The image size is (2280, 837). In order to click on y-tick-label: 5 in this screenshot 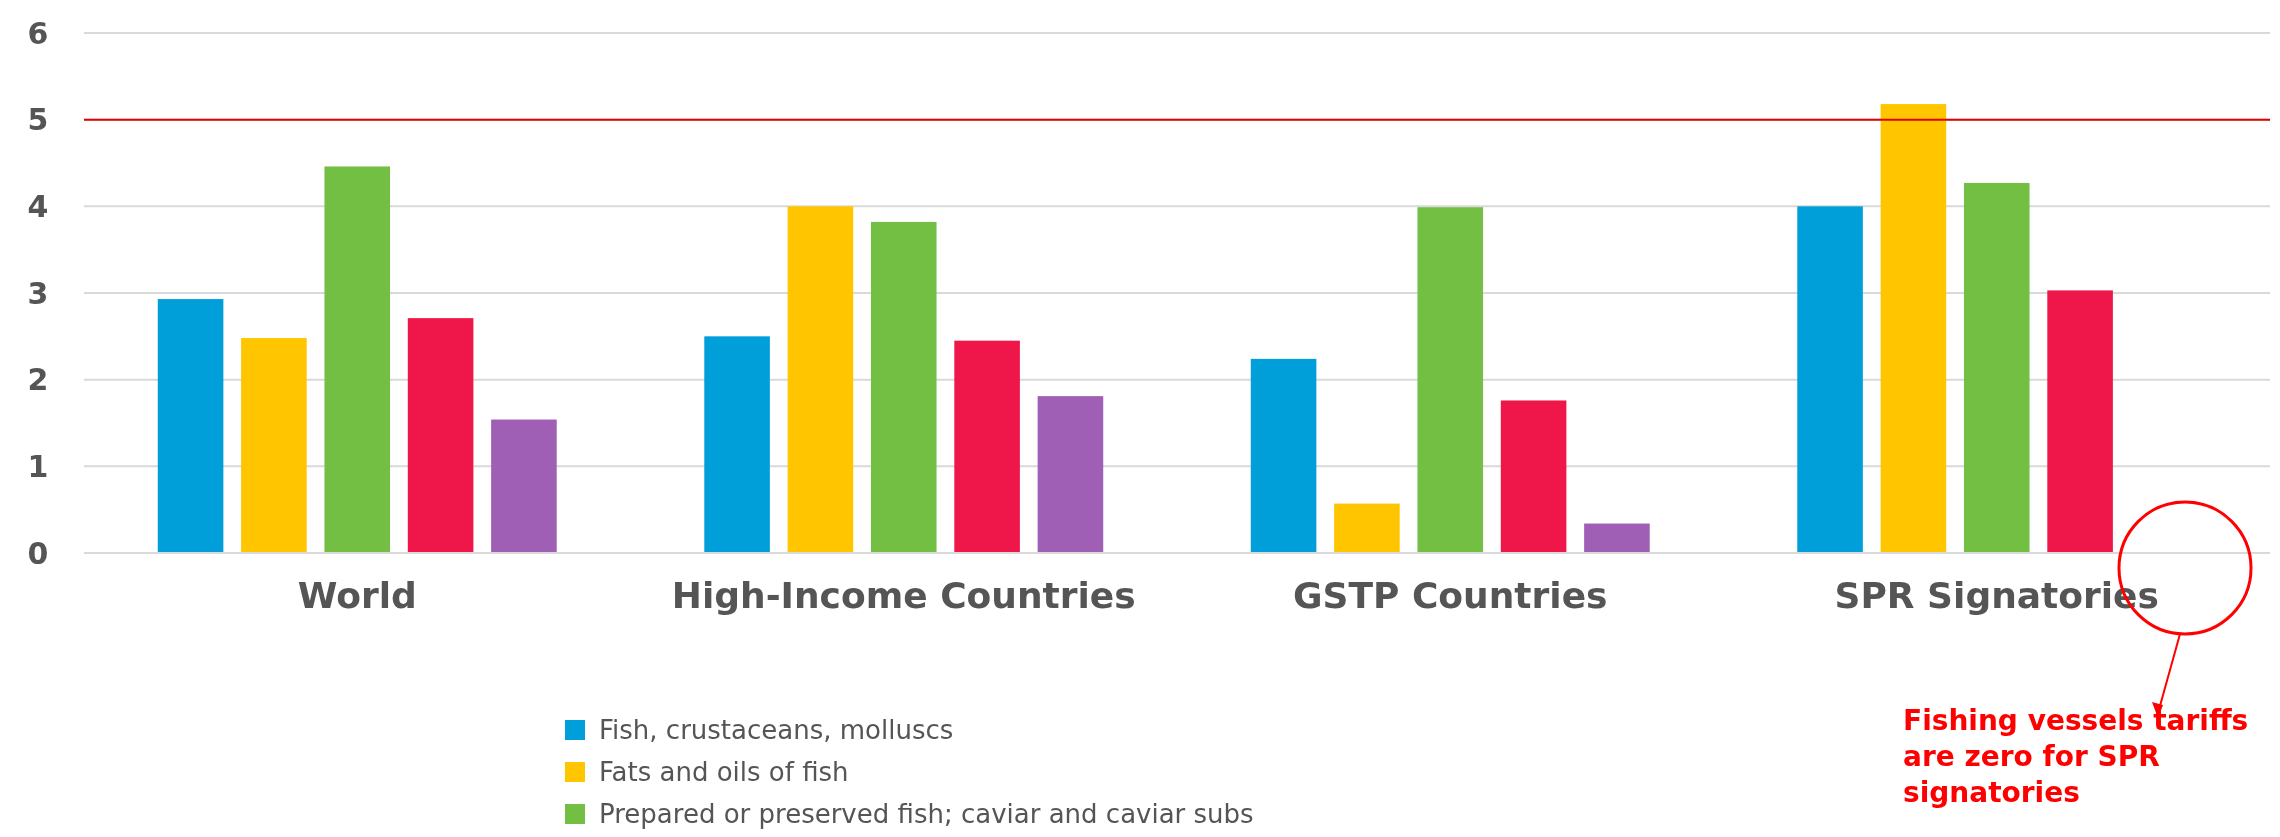, I will do `click(38, 120)`.